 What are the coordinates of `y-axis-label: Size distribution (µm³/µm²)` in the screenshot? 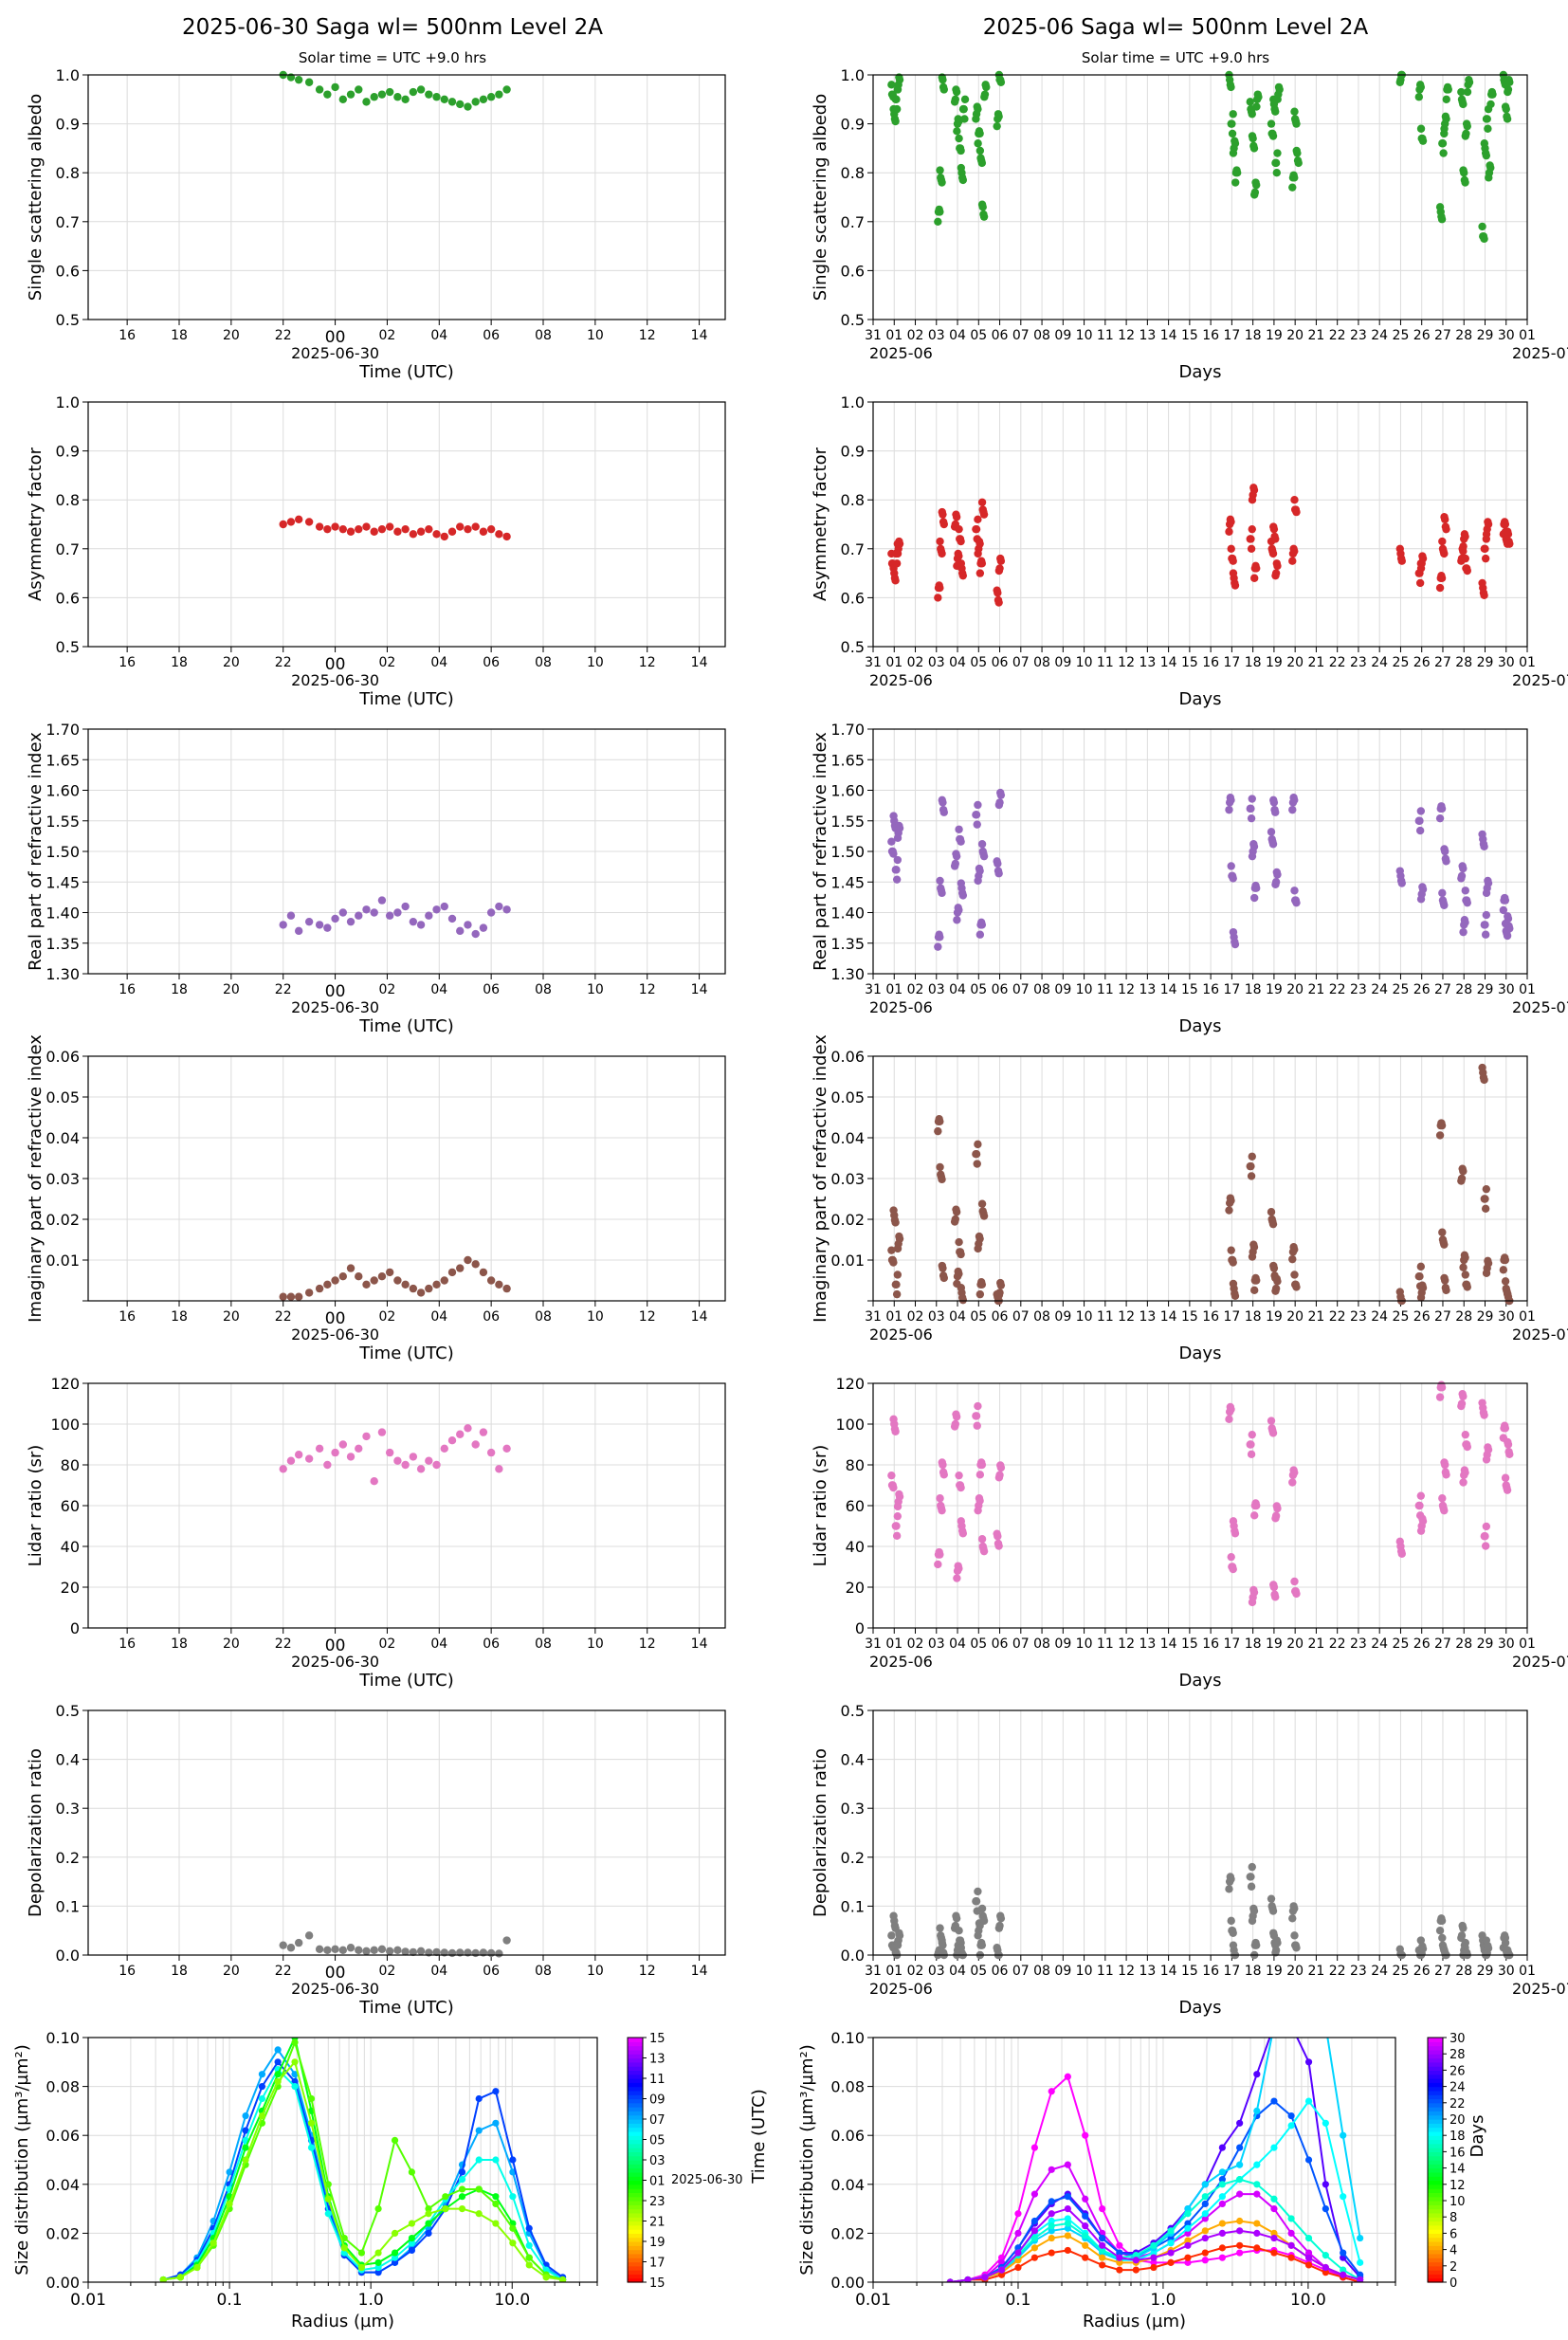 It's located at (807, 2159).